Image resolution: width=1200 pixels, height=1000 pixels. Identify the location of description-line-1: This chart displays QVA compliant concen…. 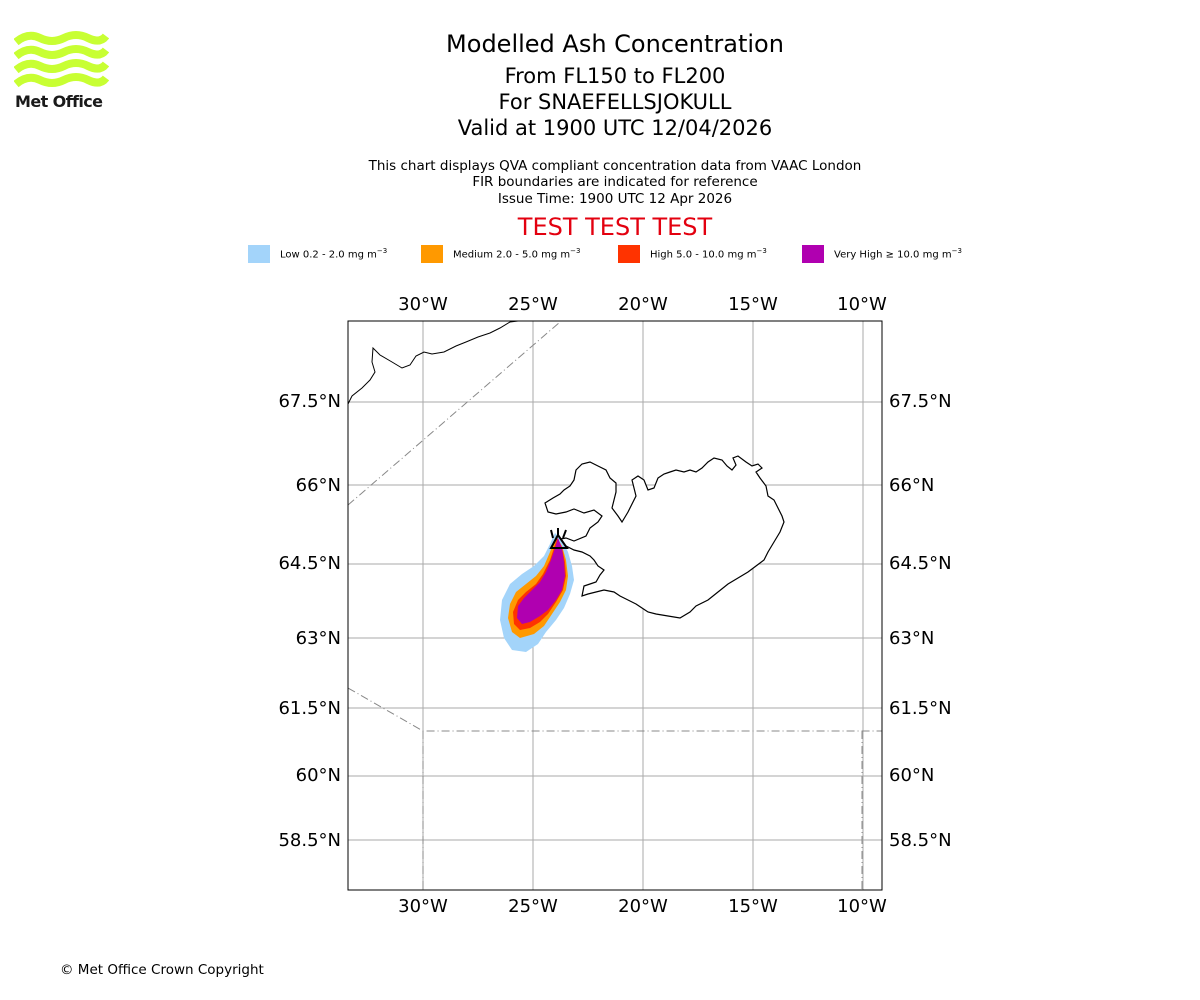
(615, 166).